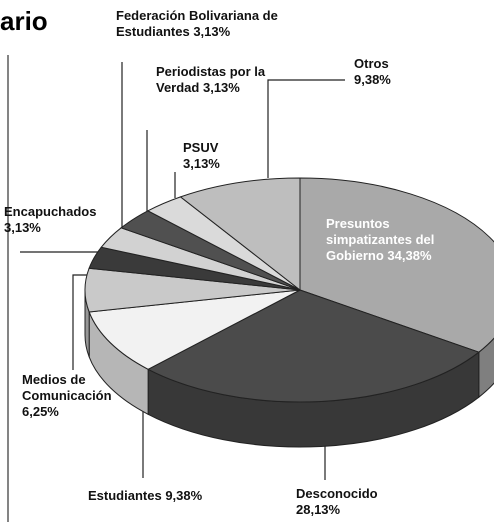 This screenshot has height=529, width=494. Describe the element at coordinates (201, 147) in the screenshot. I see `slice-name: PSUV` at that location.